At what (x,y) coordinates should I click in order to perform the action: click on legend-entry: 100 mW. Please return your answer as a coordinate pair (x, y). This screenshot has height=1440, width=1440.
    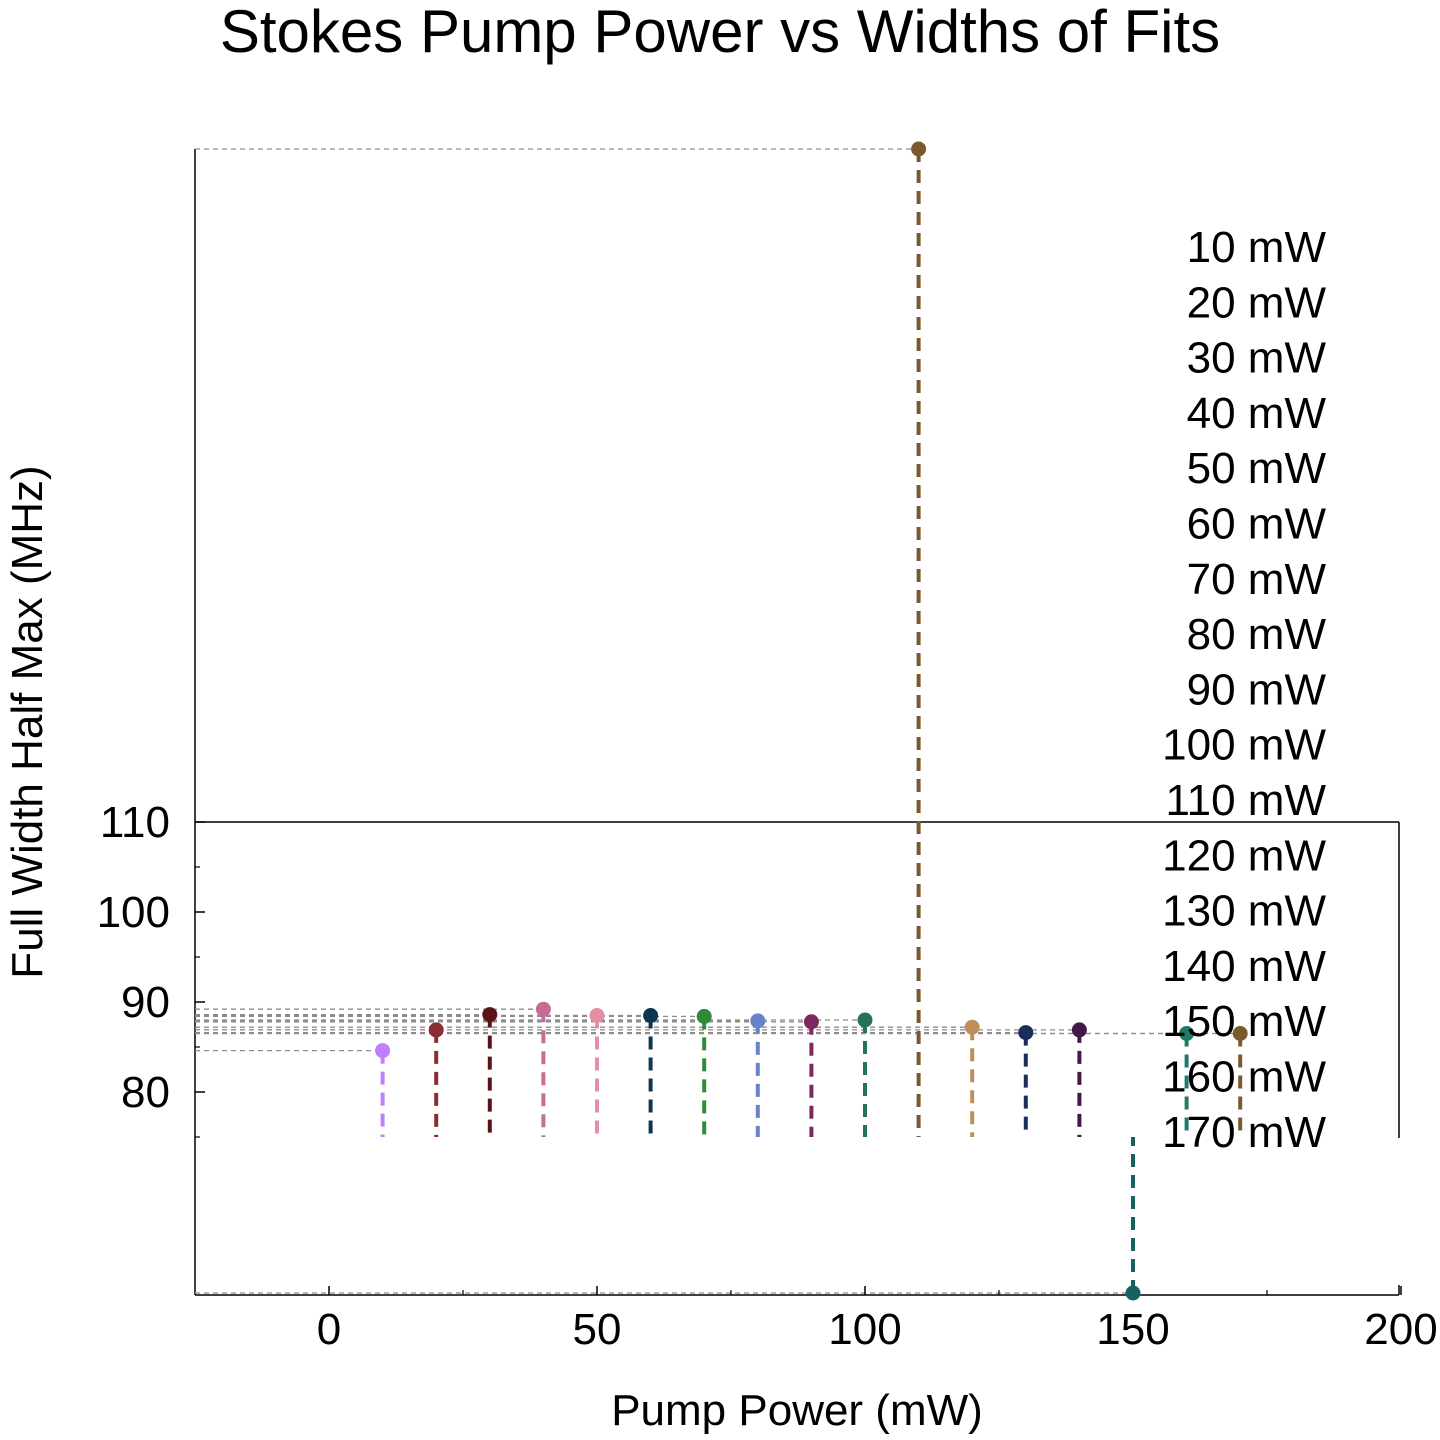
    Looking at the image, I should click on (1244, 745).